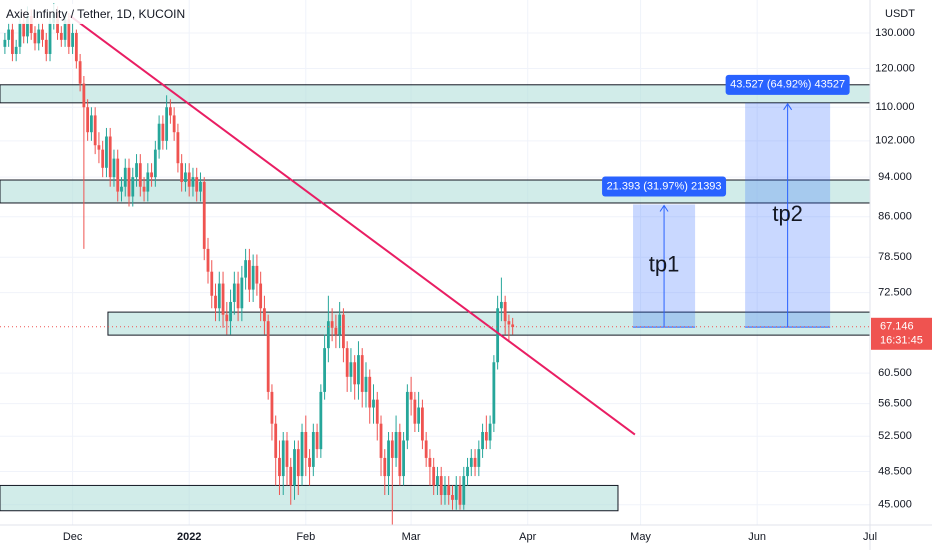 The width and height of the screenshot is (932, 550). I want to click on x-tick-label: Feb, so click(305, 537).